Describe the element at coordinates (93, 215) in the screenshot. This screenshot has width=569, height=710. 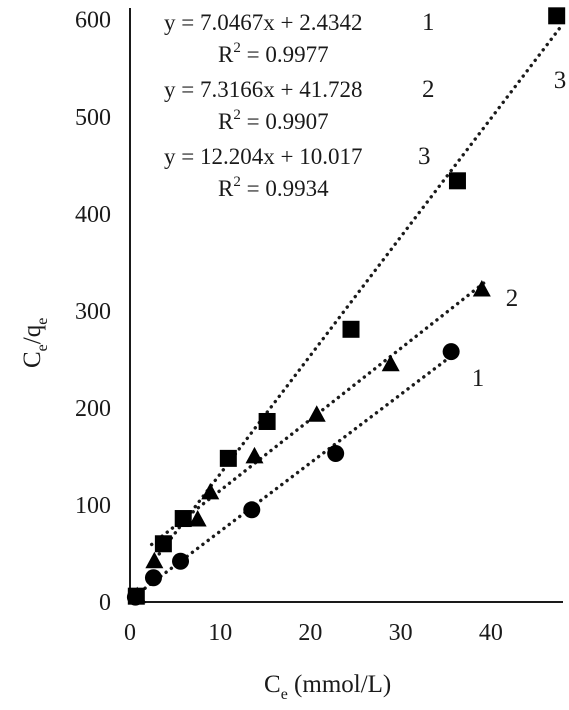
I see `y-tick-label: 400` at that location.